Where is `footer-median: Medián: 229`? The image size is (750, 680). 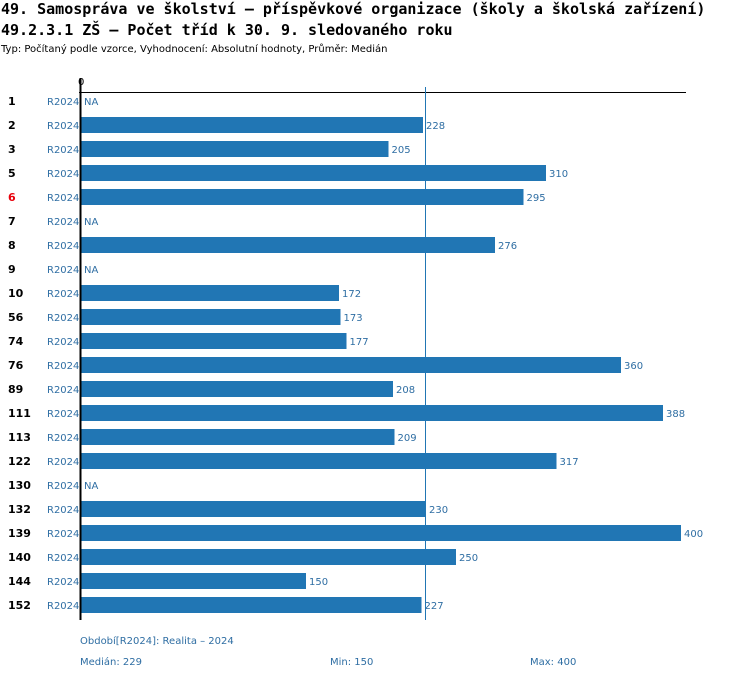 footer-median: Medián: 229 is located at coordinates (111, 662).